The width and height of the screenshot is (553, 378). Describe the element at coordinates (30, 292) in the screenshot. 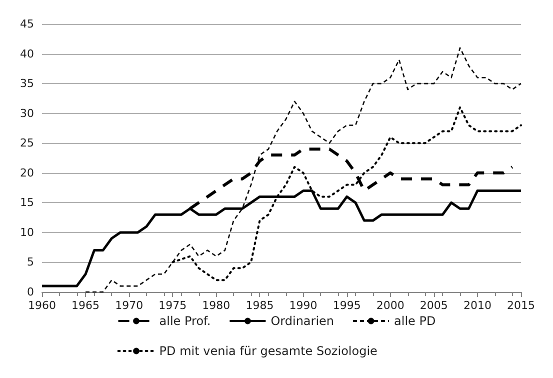

I see `y-tick-label: 0` at that location.